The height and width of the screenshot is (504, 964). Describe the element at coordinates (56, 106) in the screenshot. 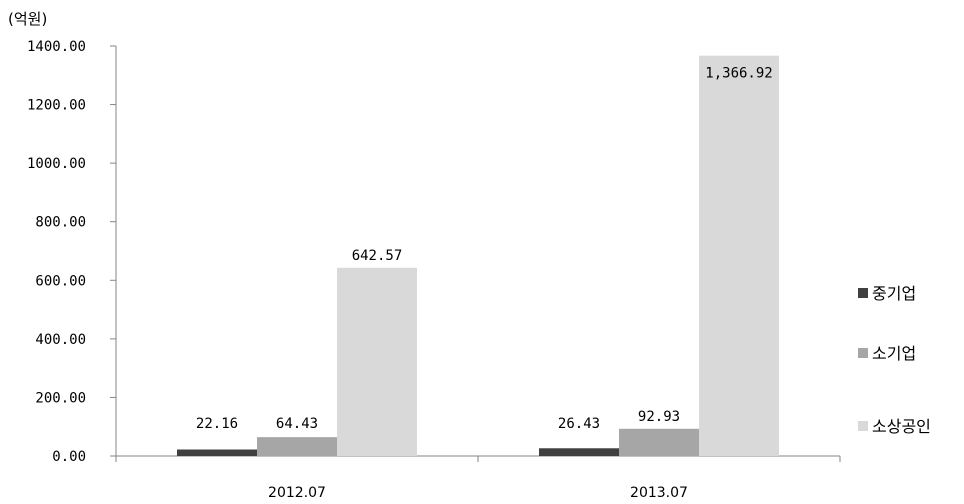

I see `y-tick-label: 1200.00` at that location.